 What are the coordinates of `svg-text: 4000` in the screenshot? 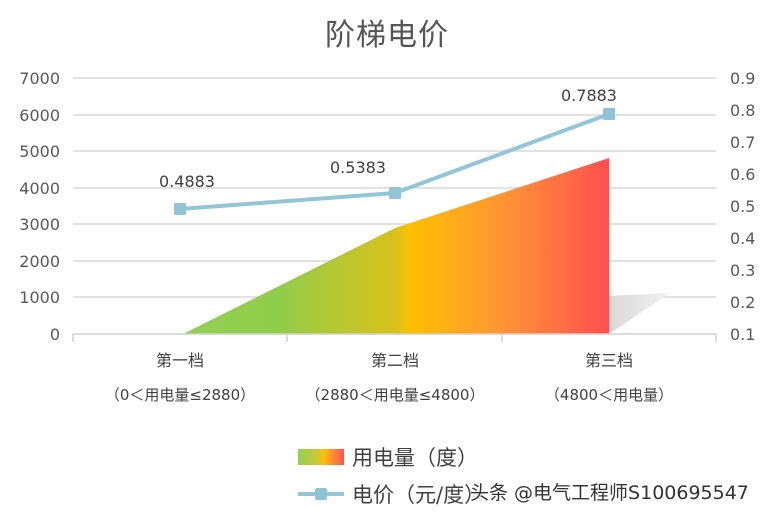 It's located at (39, 188).